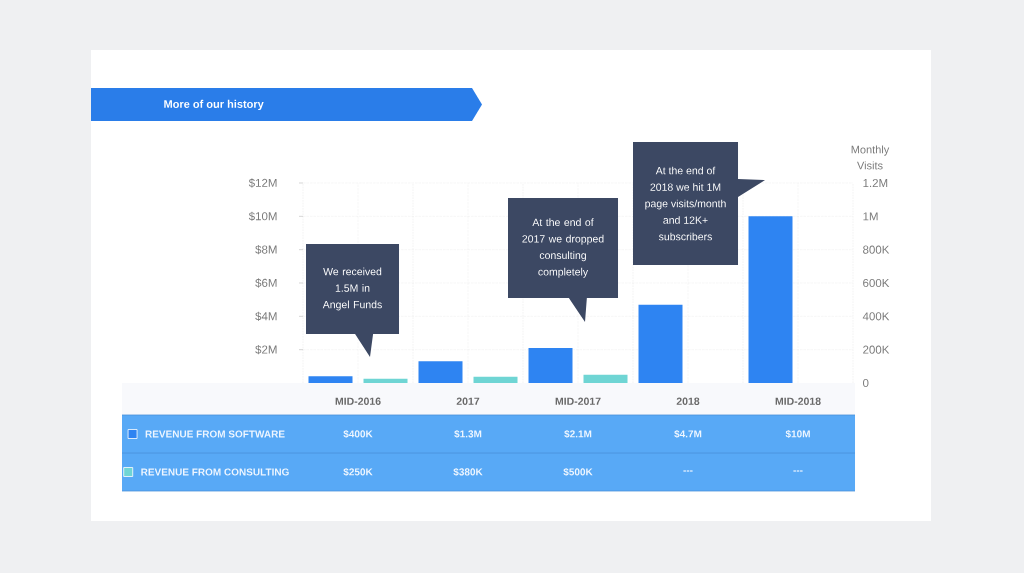 This screenshot has width=1024, height=573. Describe the element at coordinates (358, 472) in the screenshot. I see `data-label: $250K` at that location.